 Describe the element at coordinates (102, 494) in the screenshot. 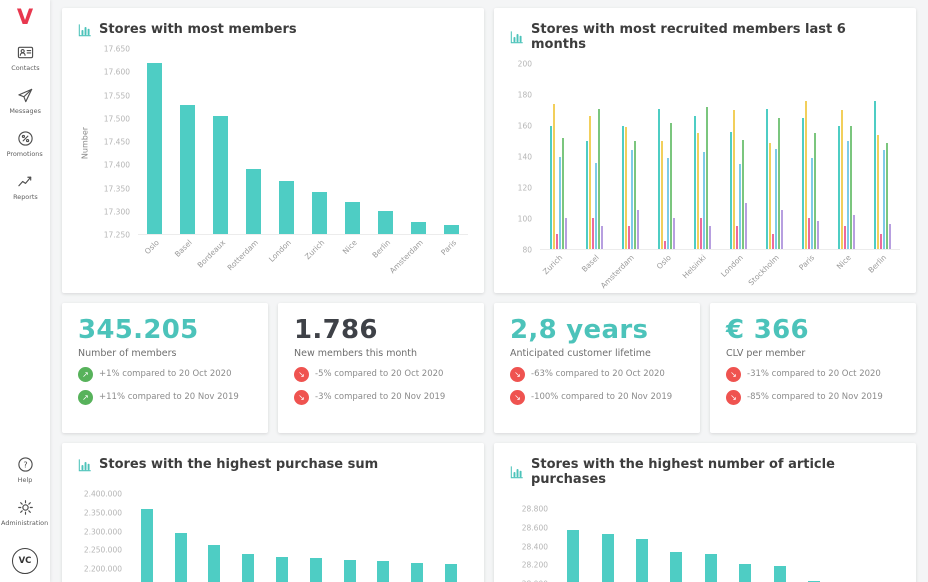

I see `y-tick-label: 2.400.000` at that location.